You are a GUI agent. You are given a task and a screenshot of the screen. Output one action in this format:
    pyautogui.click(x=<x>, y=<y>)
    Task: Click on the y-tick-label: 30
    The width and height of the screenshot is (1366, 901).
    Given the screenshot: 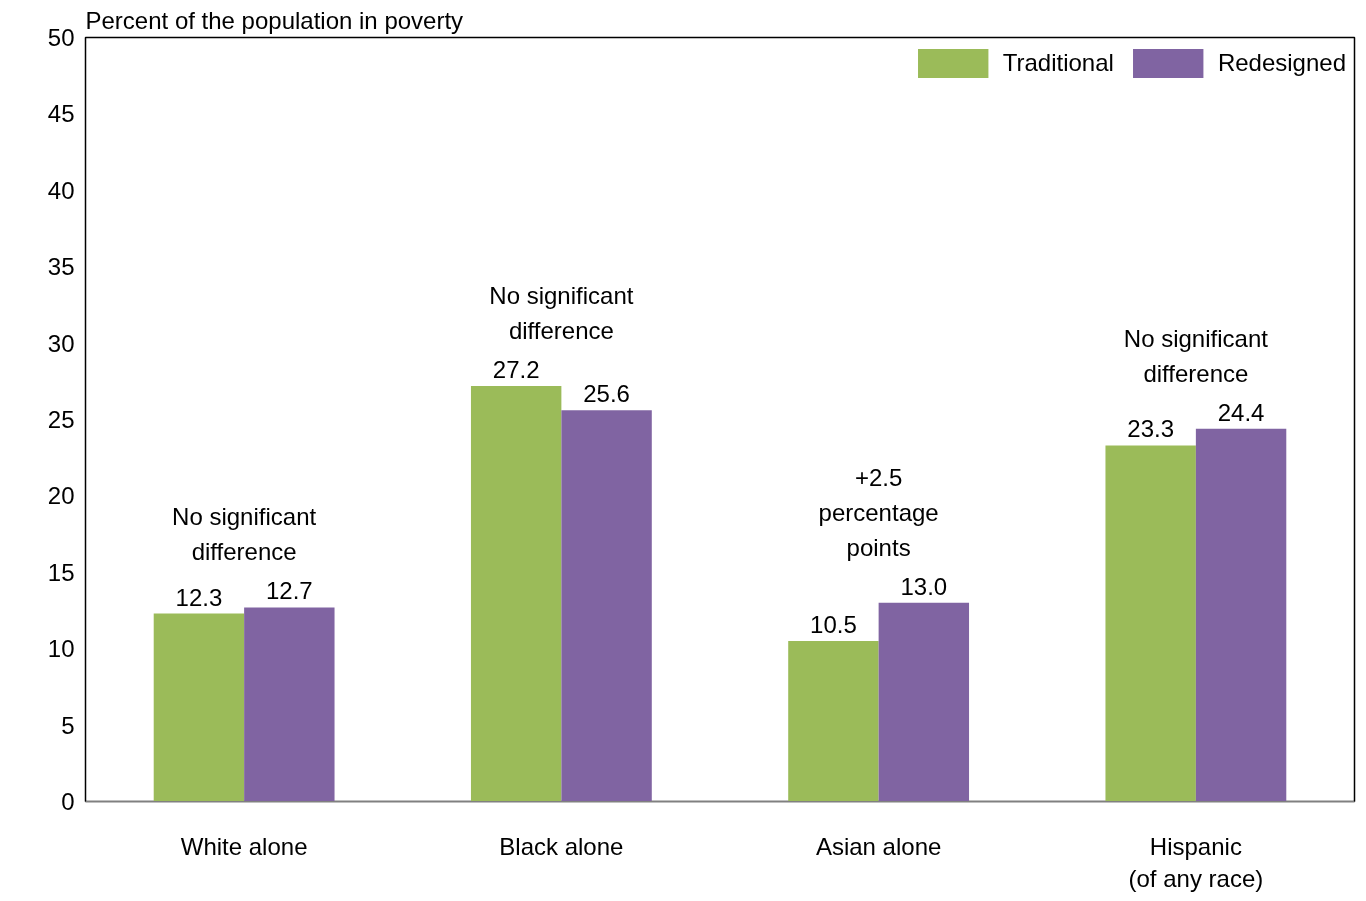 What is the action you would take?
    pyautogui.click(x=61, y=343)
    